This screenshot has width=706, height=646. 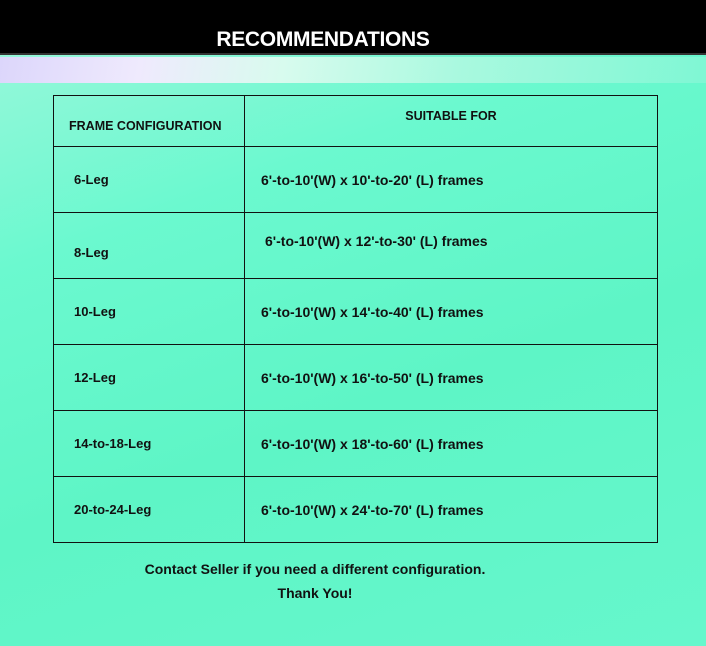 I want to click on suitable-for-cell: 6'-to-10'(W) x 10'-to-20' (L) frames, so click(x=451, y=179).